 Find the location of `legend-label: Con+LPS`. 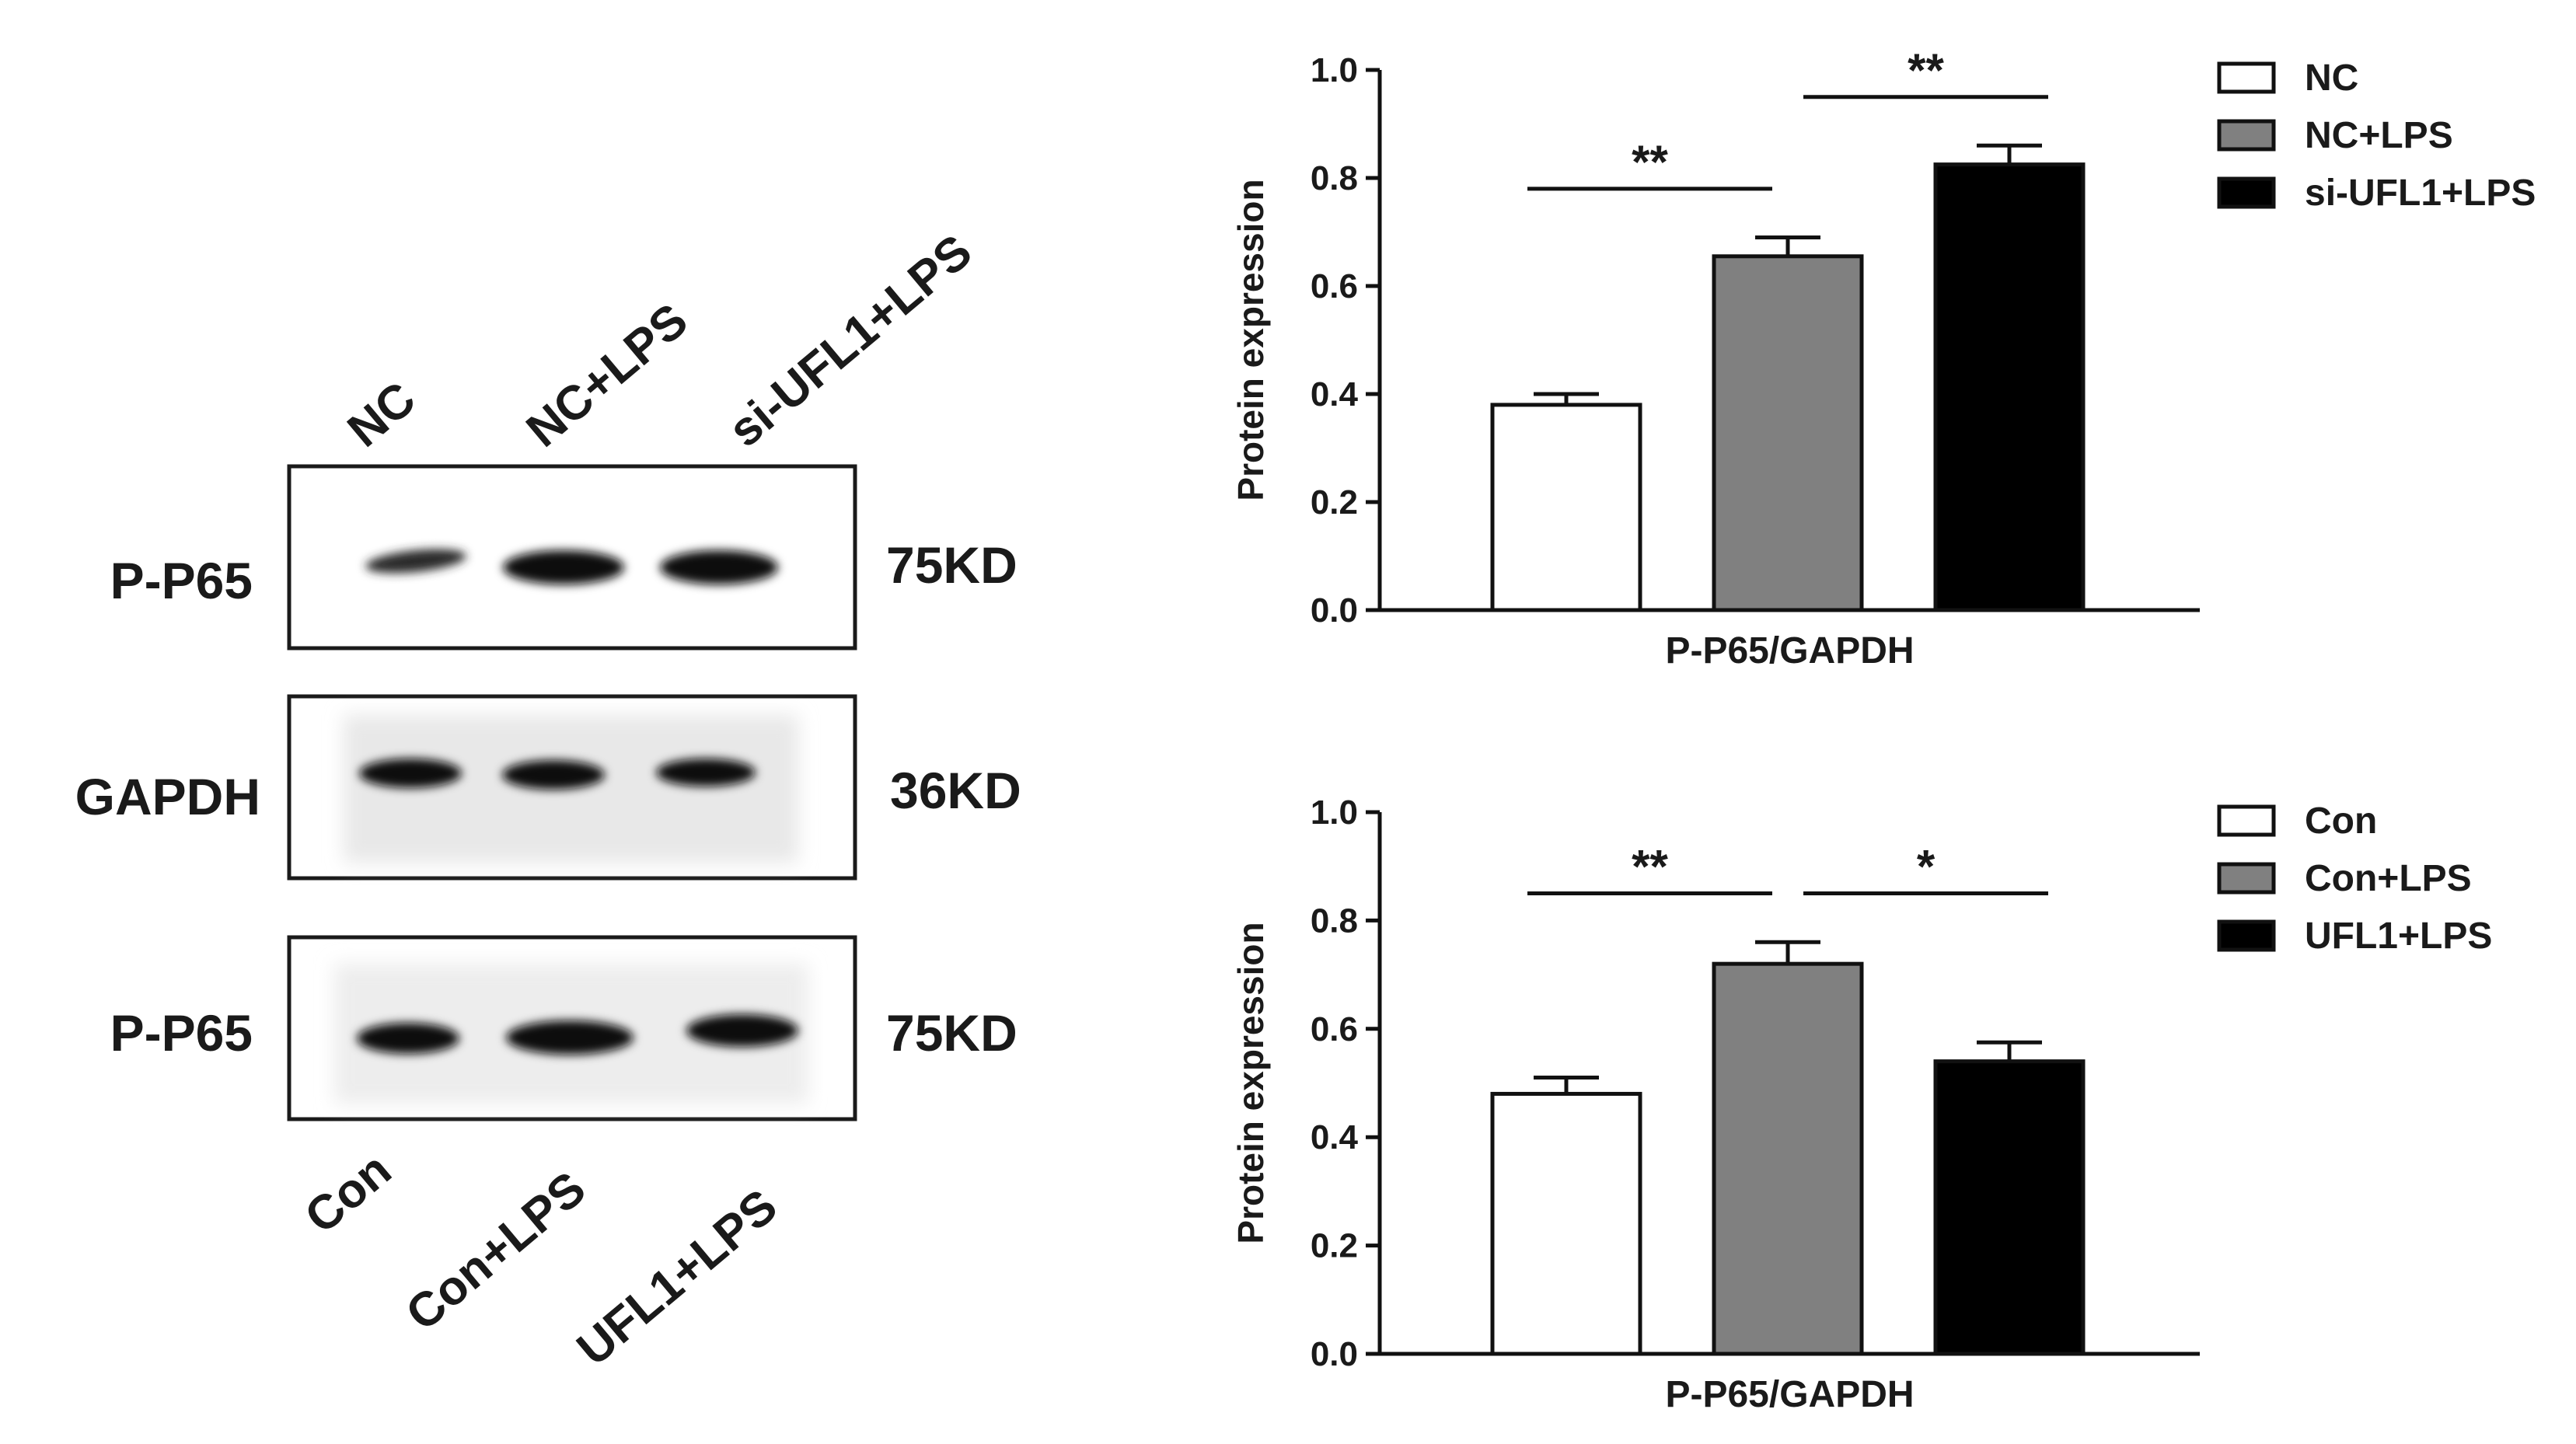

legend-label: Con+LPS is located at coordinates (2389, 878).